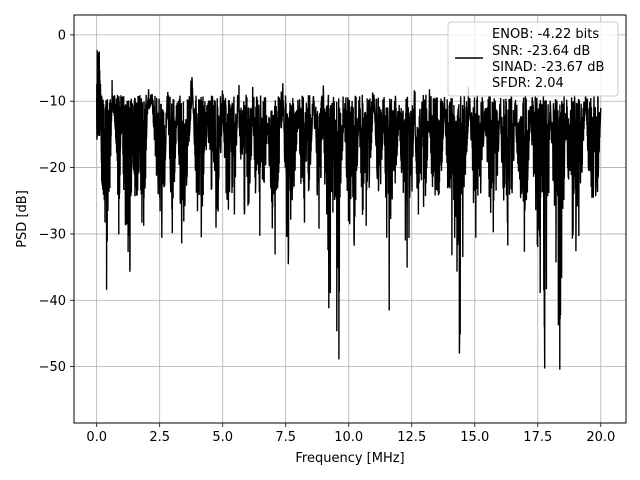  I want to click on x-tick-label: 7.5, so click(285, 437).